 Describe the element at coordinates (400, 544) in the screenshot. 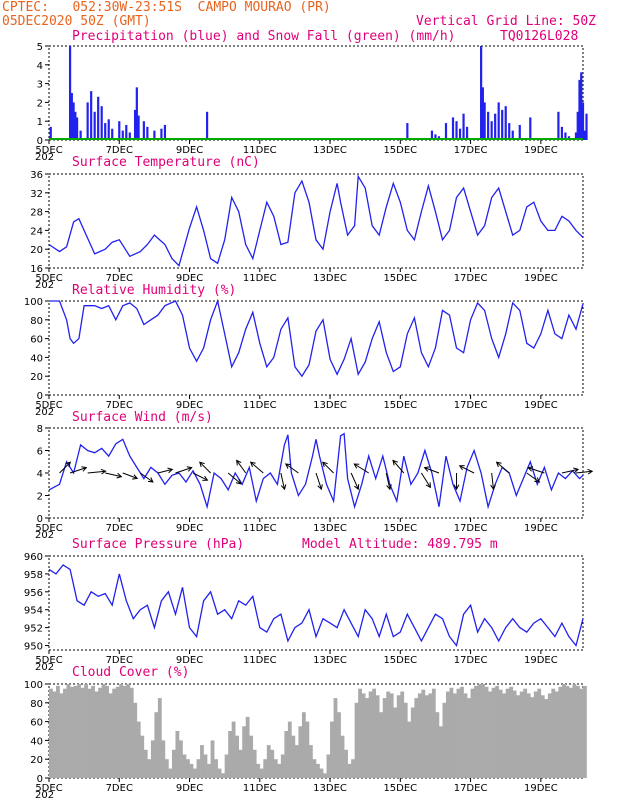

I see `model-altitude: Model Altitude: 489.795 m` at that location.